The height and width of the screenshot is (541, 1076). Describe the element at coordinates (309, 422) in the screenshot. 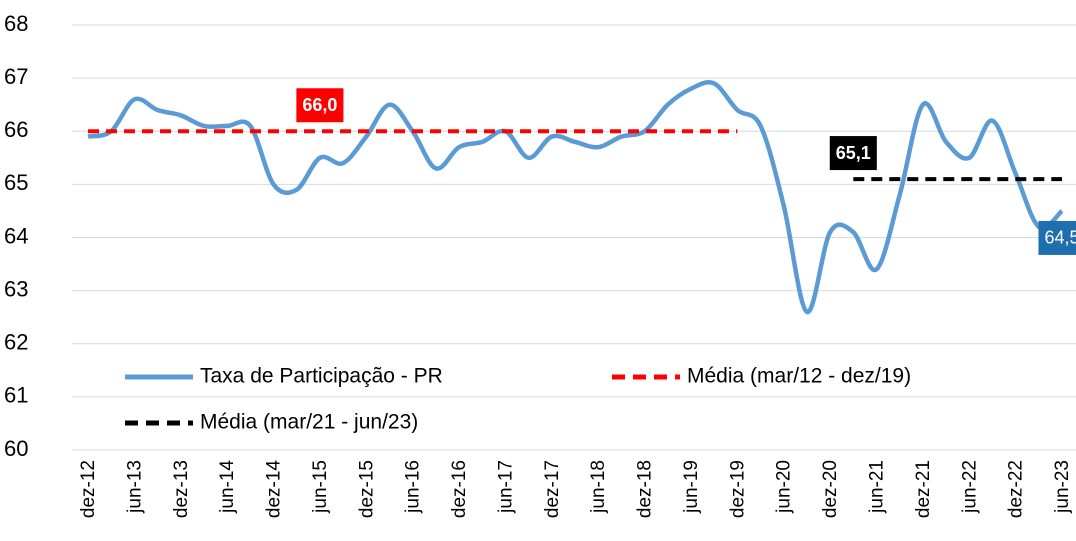

I see `legend-label: Média (mar/21 - jun/23)` at that location.